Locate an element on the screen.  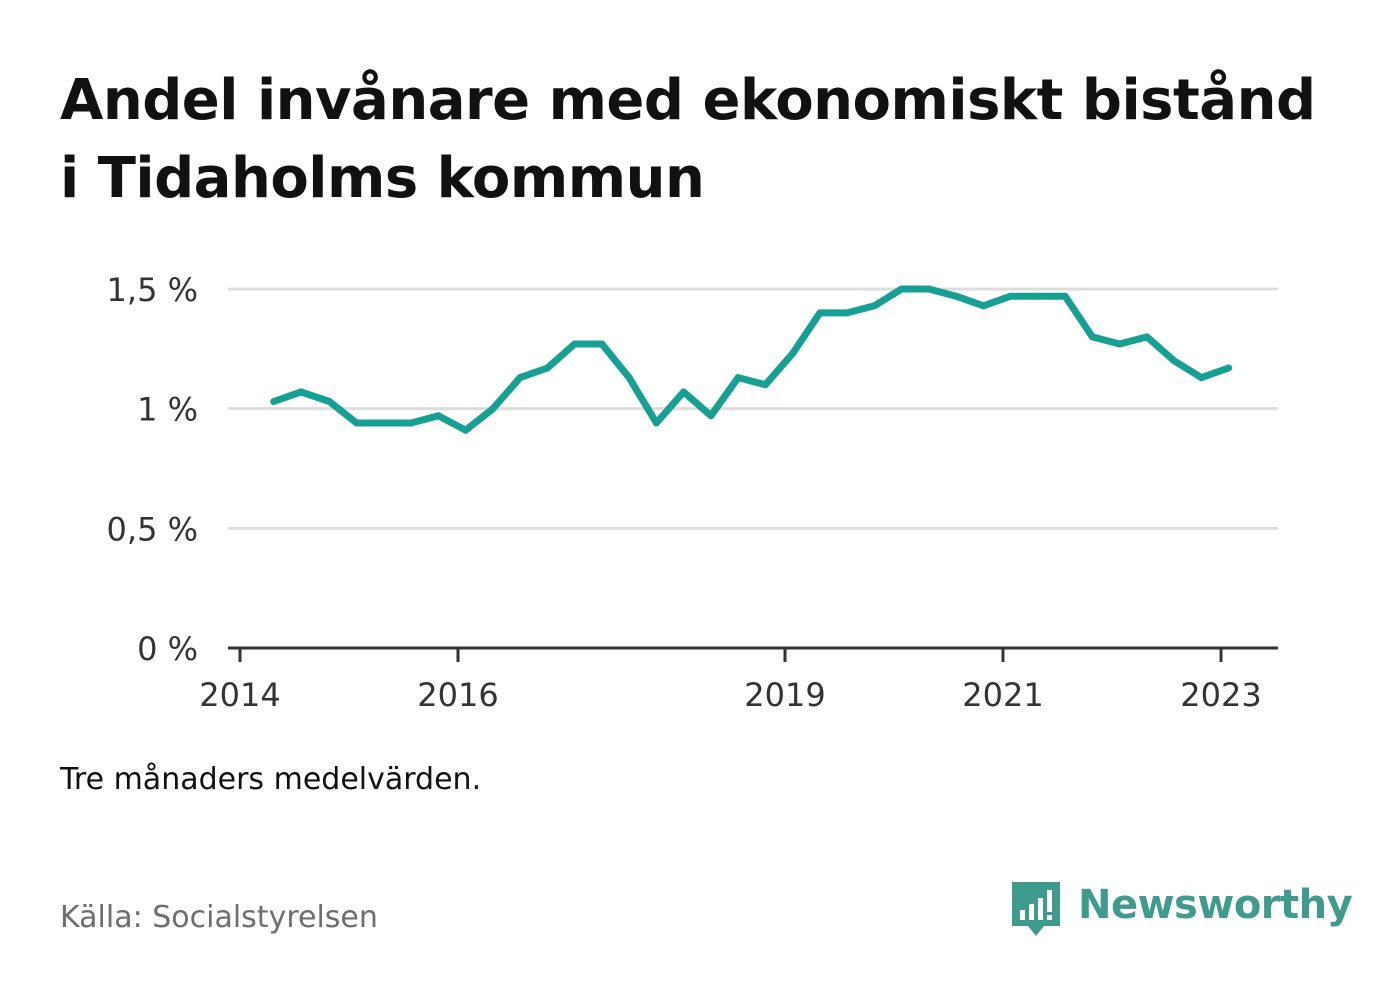
y-tick-label: 0,5 % is located at coordinates (152, 529).